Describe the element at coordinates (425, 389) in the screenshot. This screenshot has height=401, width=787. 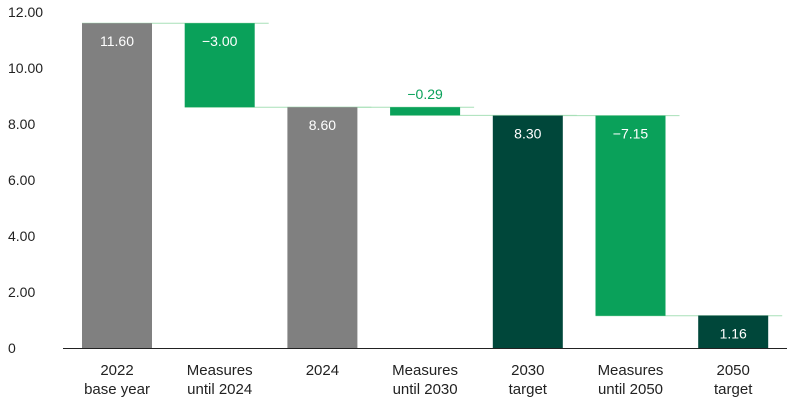
I see `category-label: until 2030` at that location.